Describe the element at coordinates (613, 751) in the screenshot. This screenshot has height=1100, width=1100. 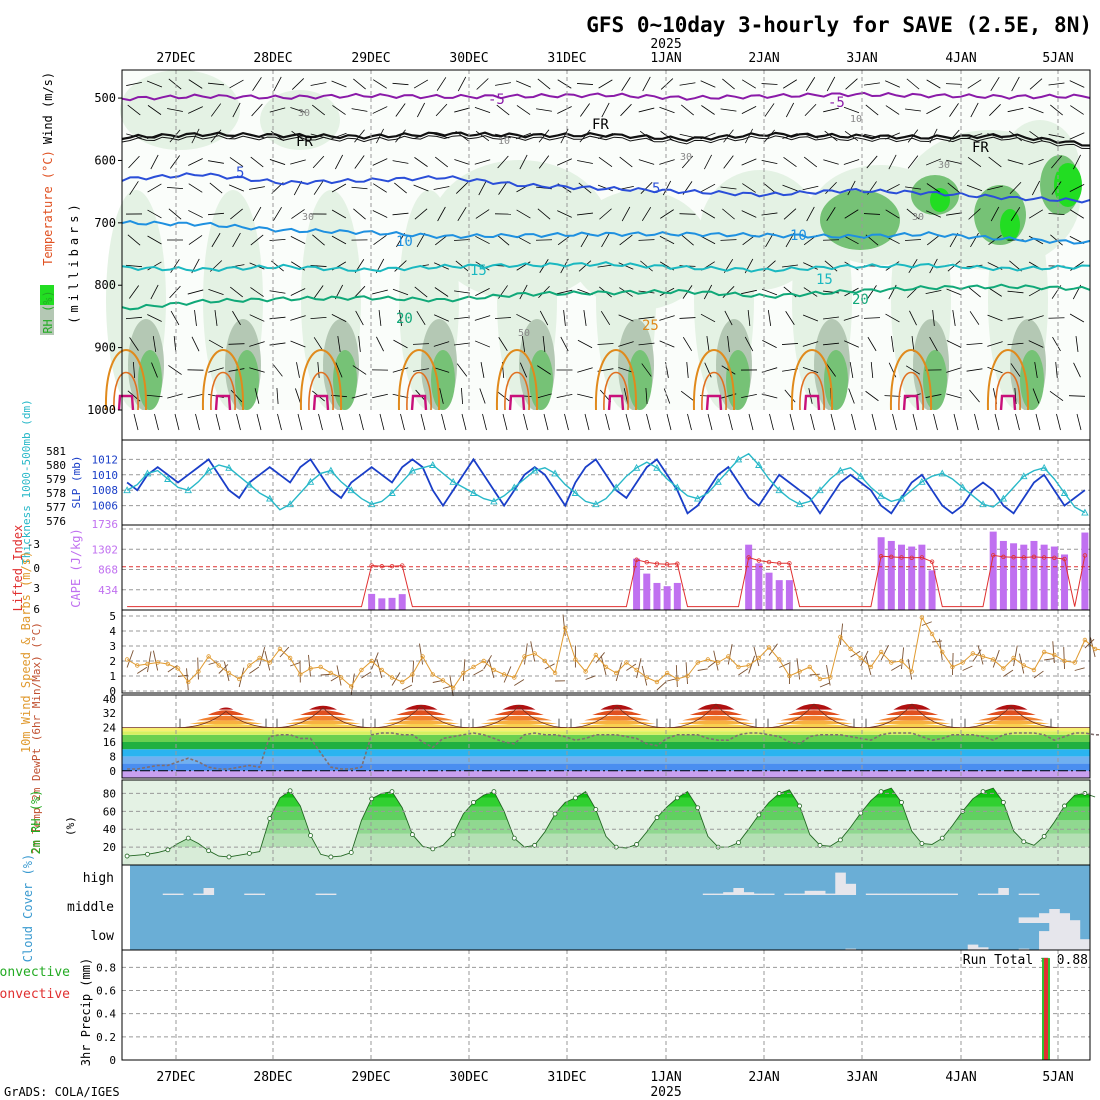
I see `dewpoint-line` at that location.